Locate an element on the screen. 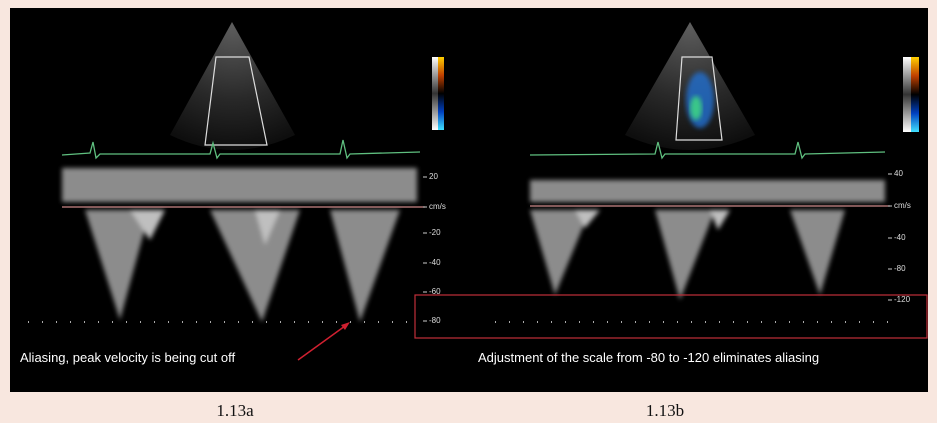  scale-label: -20 is located at coordinates (435, 232).